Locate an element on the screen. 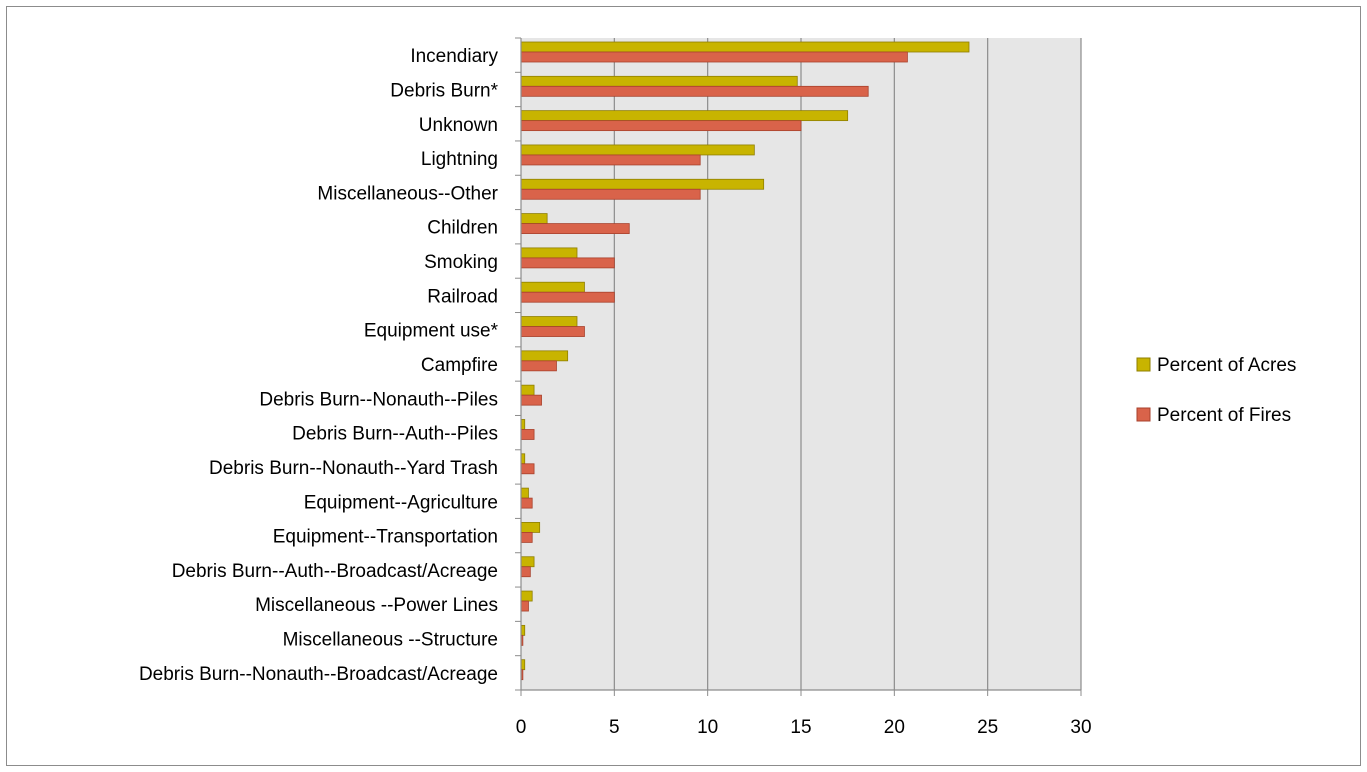 The height and width of the screenshot is (772, 1367). category-label-12: Debris Burn--Nonauth--Yard Trash is located at coordinates (353, 468).